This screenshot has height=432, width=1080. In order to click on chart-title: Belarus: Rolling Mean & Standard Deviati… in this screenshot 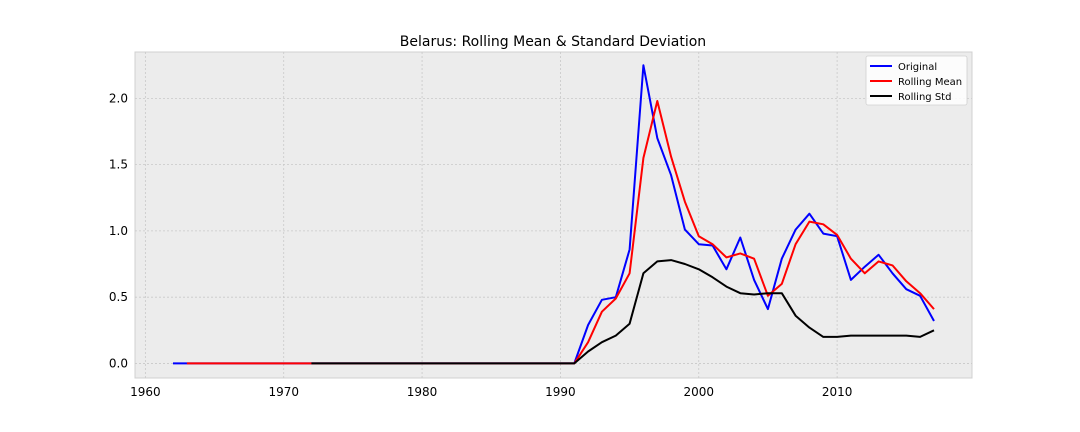, I will do `click(553, 42)`.